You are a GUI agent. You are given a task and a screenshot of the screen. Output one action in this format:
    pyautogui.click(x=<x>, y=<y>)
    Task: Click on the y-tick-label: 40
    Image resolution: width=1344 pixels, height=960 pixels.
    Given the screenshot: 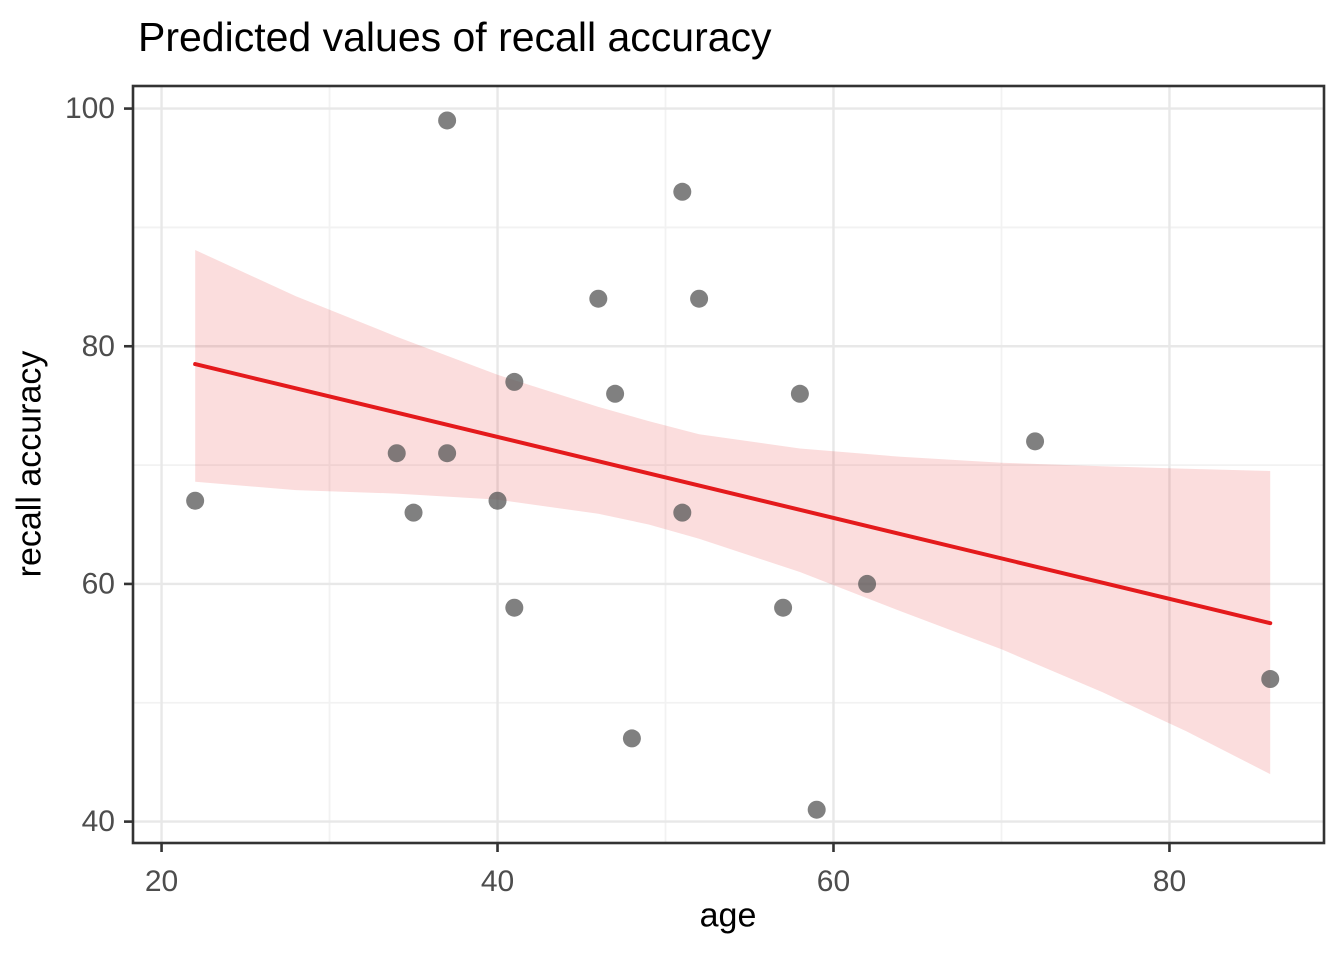 What is the action you would take?
    pyautogui.click(x=98, y=821)
    